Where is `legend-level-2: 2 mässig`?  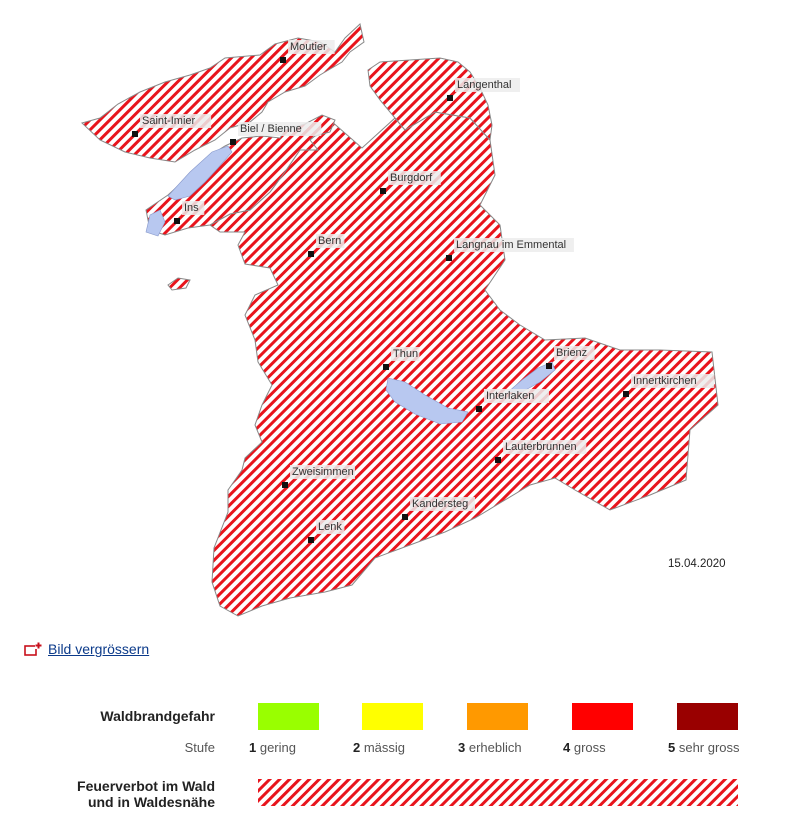
legend-level-2: 2 mässig is located at coordinates (379, 747).